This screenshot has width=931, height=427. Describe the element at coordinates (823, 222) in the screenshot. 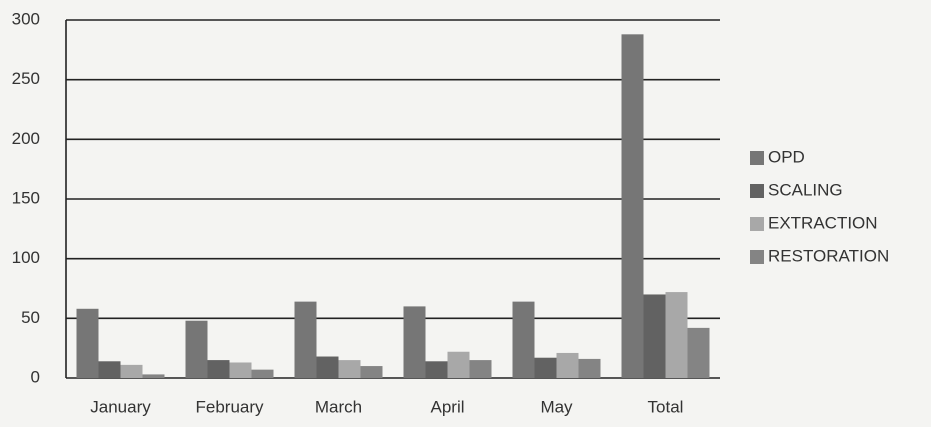

I see `legend-label: EXTRACTION` at that location.